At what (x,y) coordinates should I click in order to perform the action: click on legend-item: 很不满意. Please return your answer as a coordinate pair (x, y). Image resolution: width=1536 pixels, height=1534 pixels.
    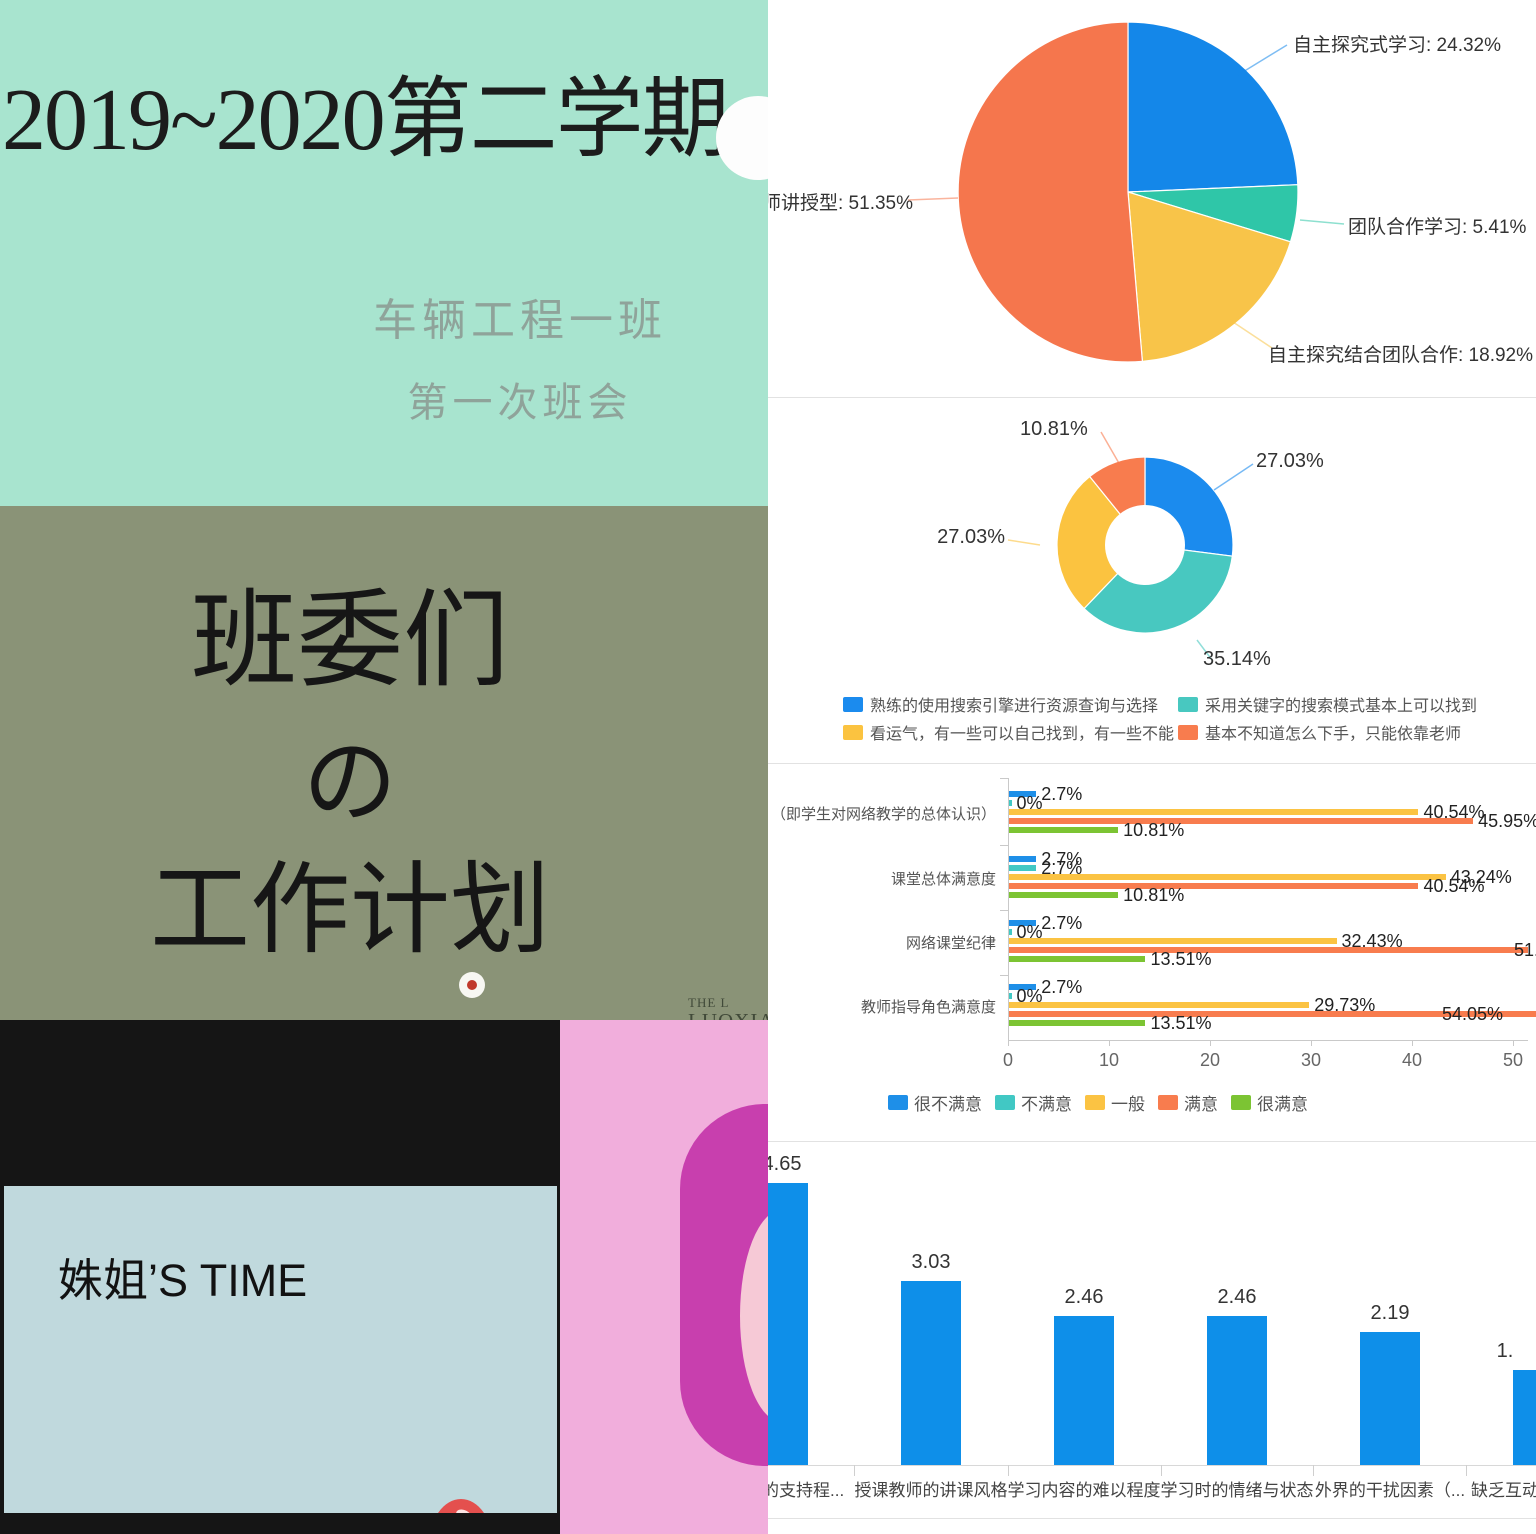
    Looking at the image, I should click on (935, 1102).